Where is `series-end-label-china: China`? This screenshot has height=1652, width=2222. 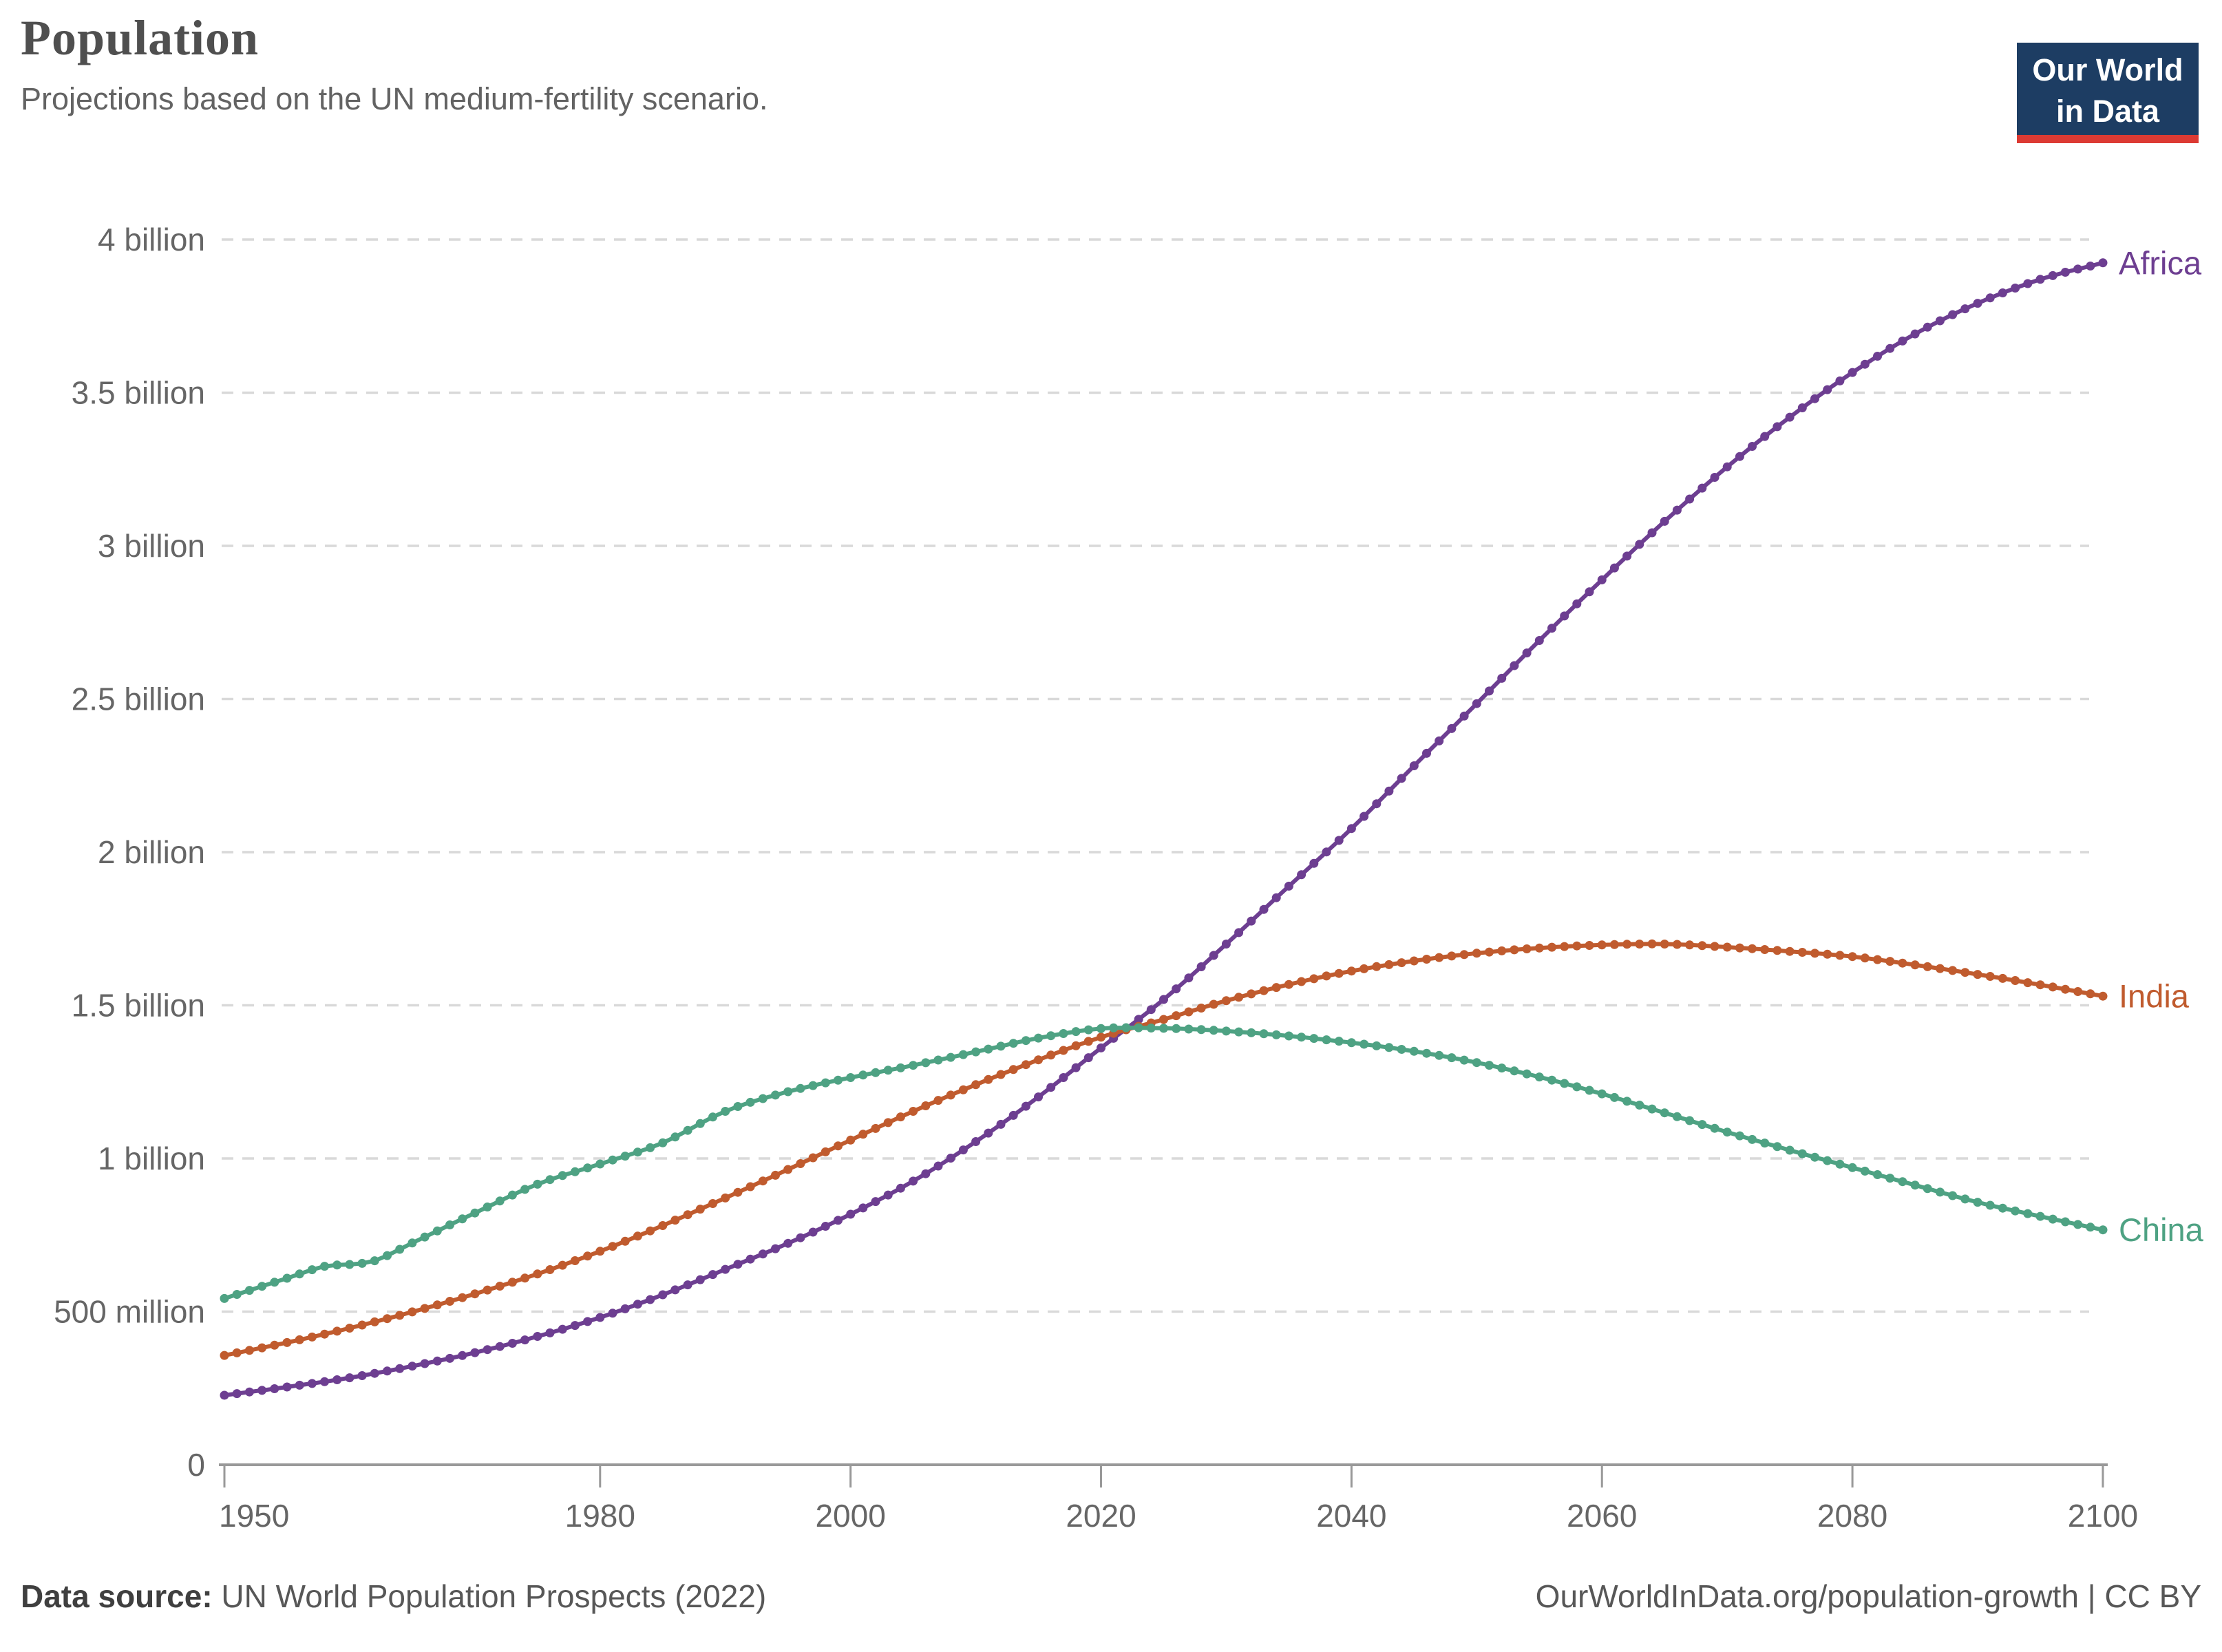
series-end-label-china: China is located at coordinates (2161, 1230).